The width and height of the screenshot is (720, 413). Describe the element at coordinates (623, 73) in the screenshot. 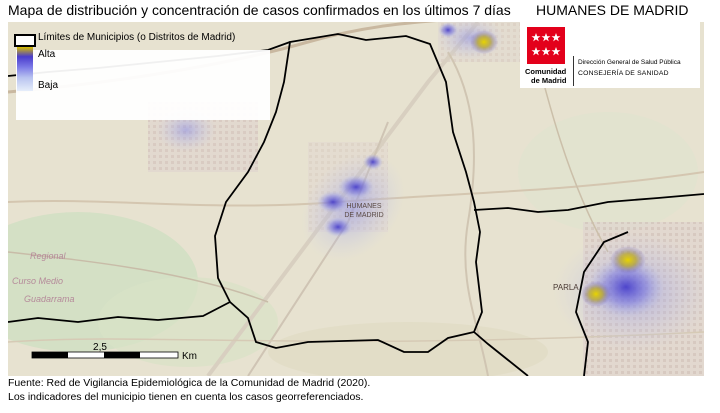

I see `ministry-name: CONSEJERÍA DE SANIDAD` at that location.